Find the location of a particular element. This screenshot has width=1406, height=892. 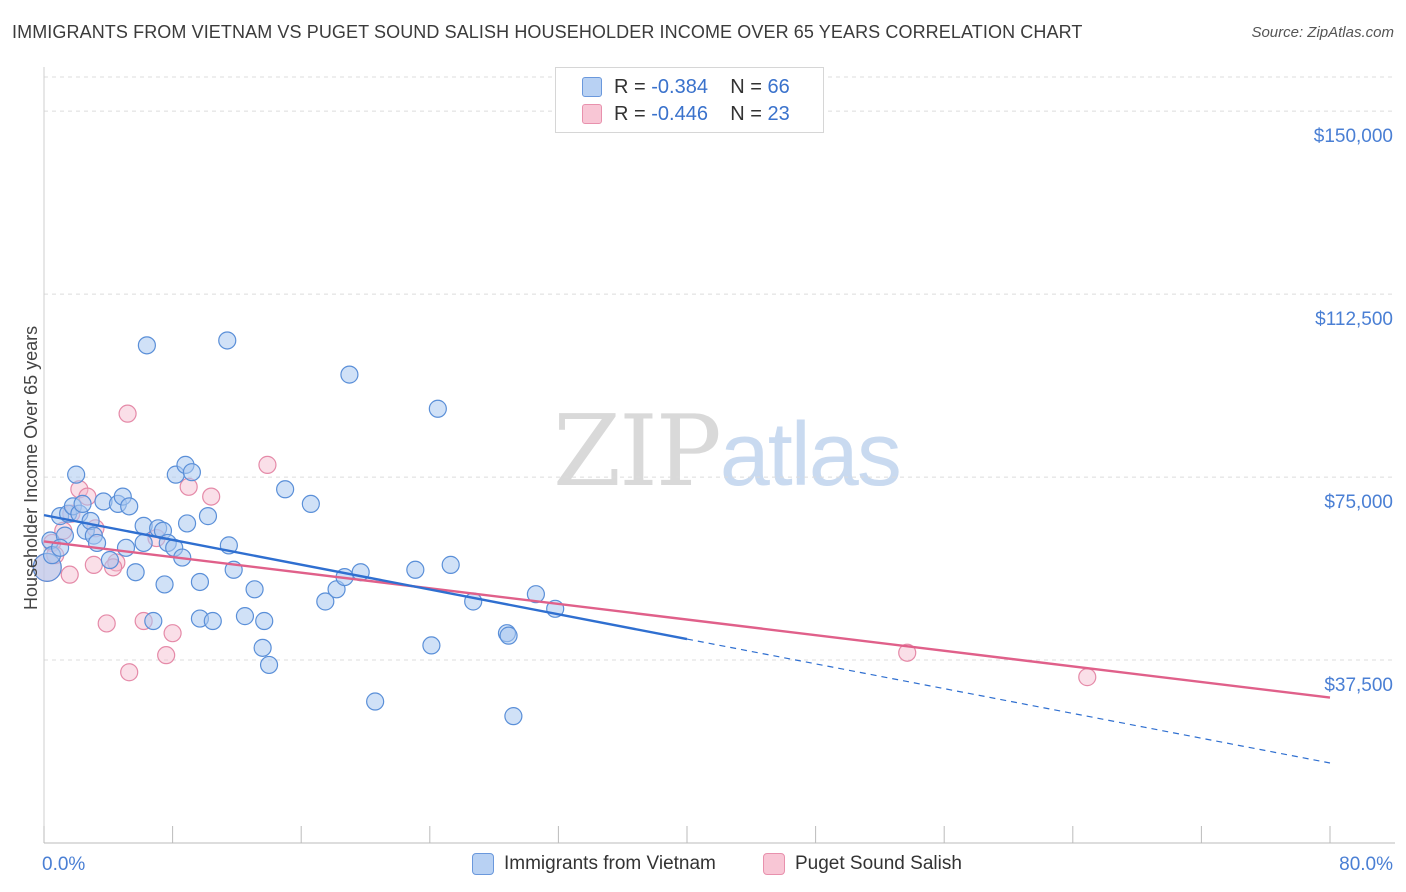

y-axis-label: Householder Income Over 65 years is located at coordinates (31, 468).